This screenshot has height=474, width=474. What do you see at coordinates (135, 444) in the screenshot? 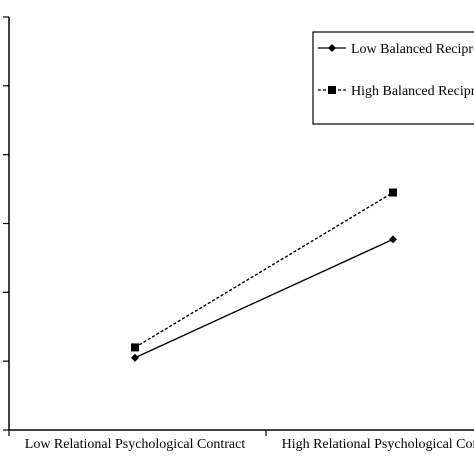
I see `x-tick-label: Low Relational Psychological Contract` at bounding box center [135, 444].